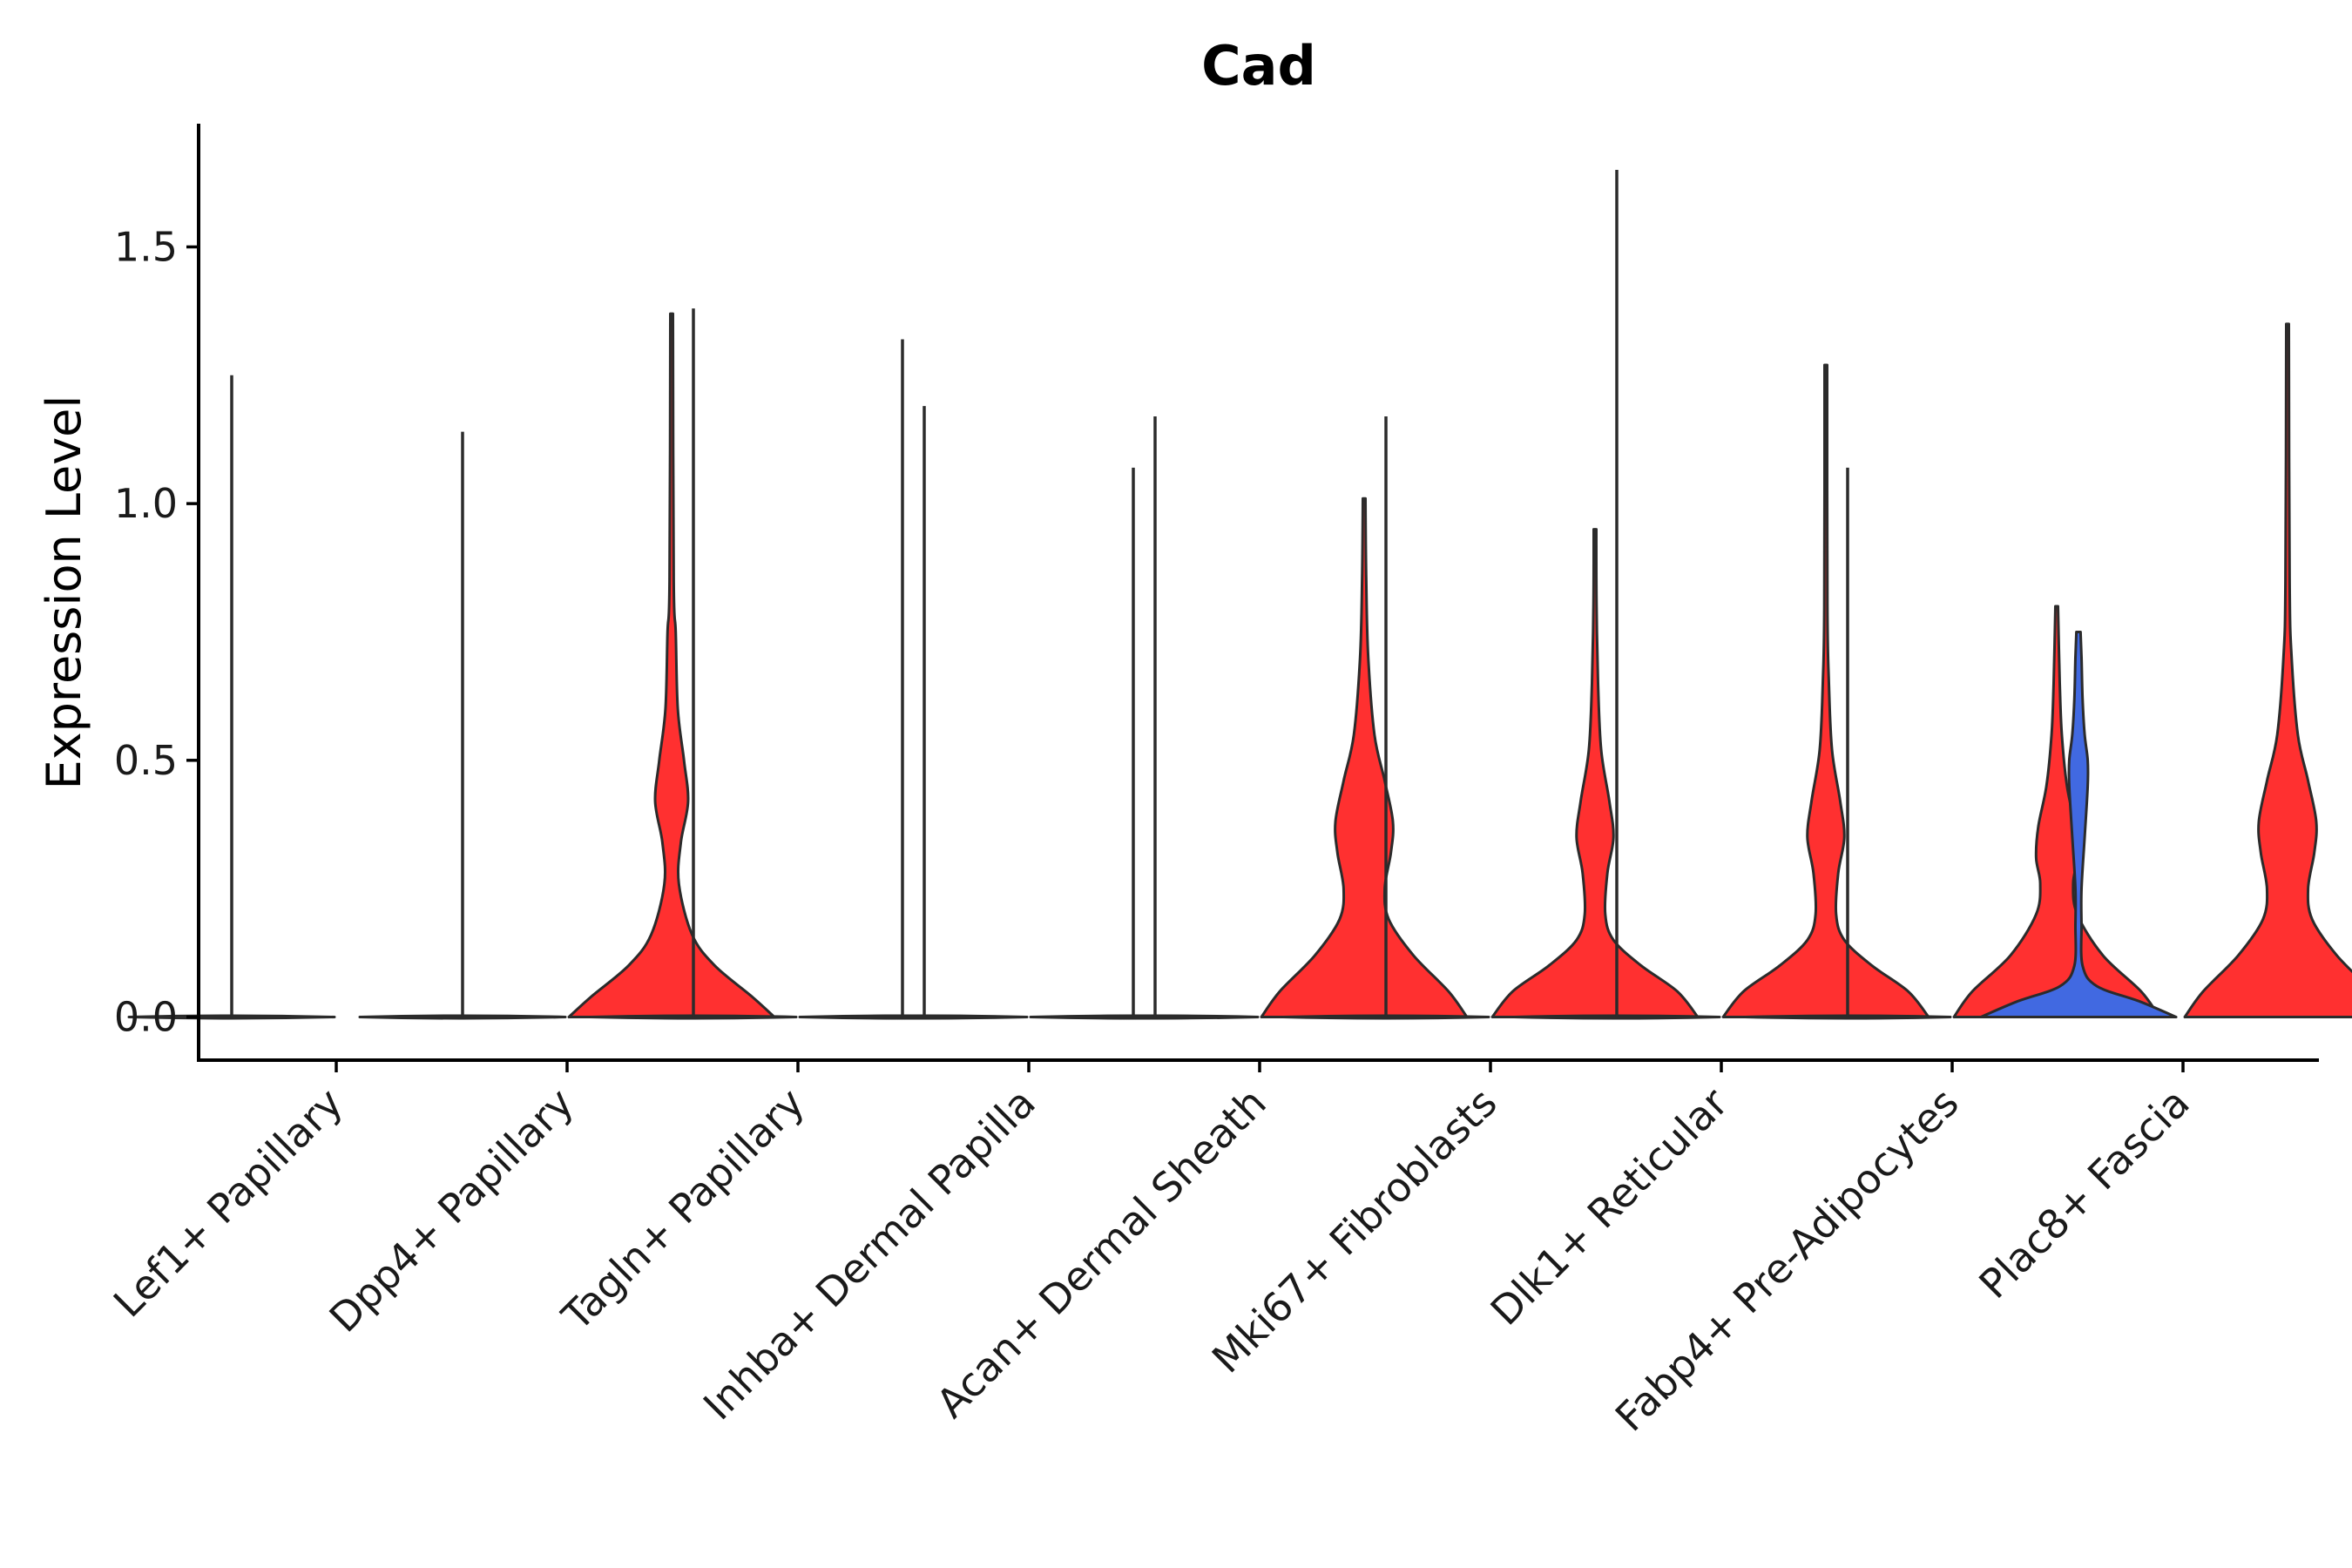 The height and width of the screenshot is (1568, 2352). I want to click on x-tick-label: Dlk1+ Reticular, so click(1609, 1207).